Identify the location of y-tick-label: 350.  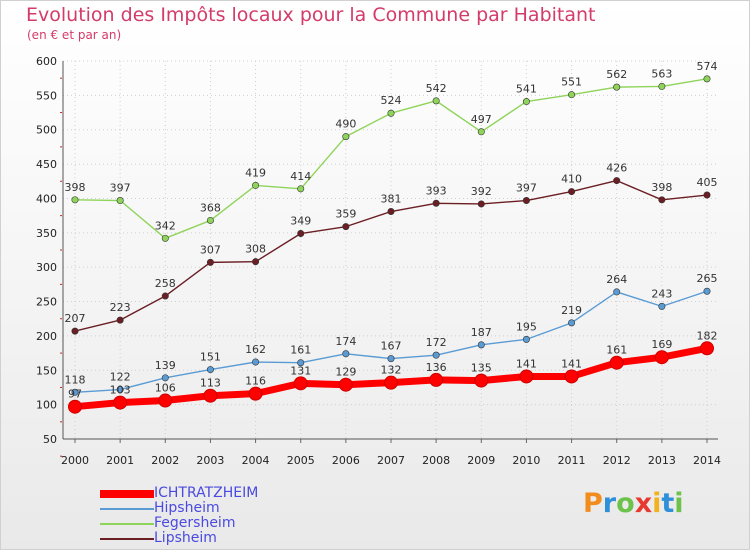
(46, 233).